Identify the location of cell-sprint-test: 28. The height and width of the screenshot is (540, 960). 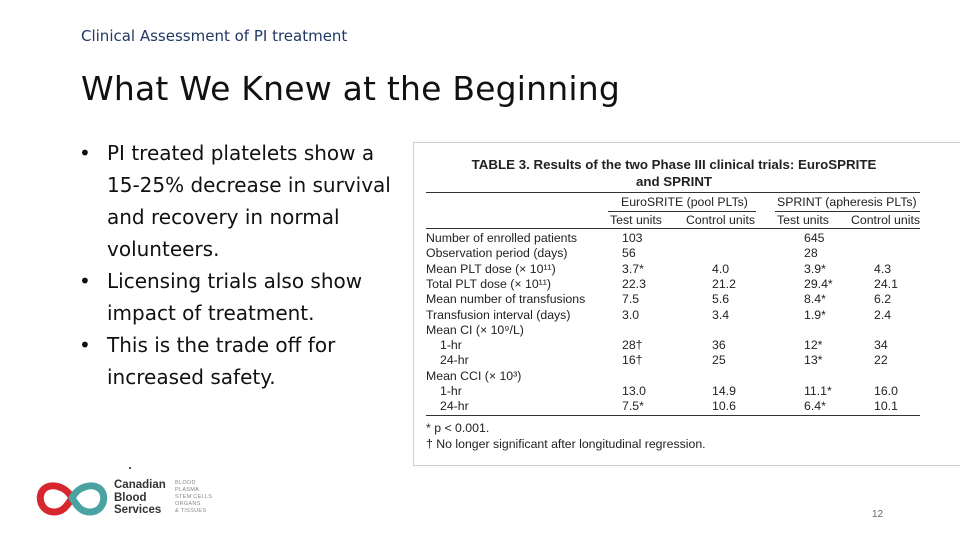
(811, 253).